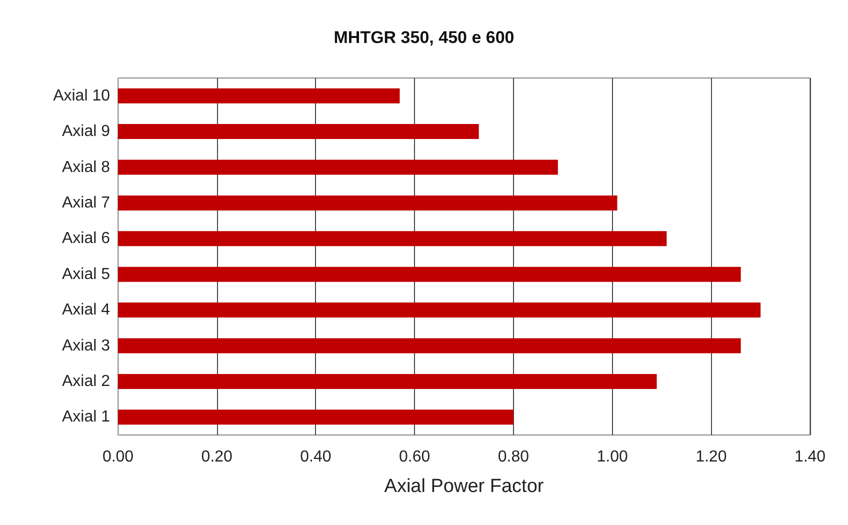  Describe the element at coordinates (86, 381) in the screenshot. I see `y-tick-label: Axial 2` at that location.